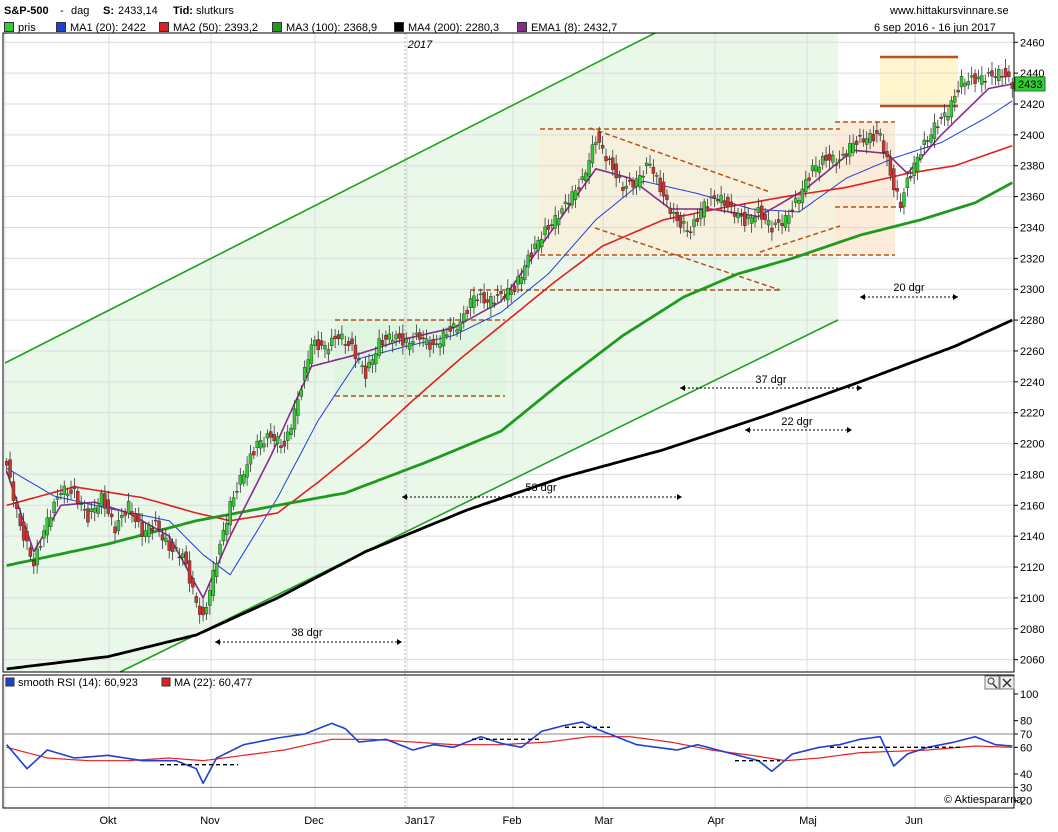  Describe the element at coordinates (992, 682) in the screenshot. I see `magnifier-icon` at that location.